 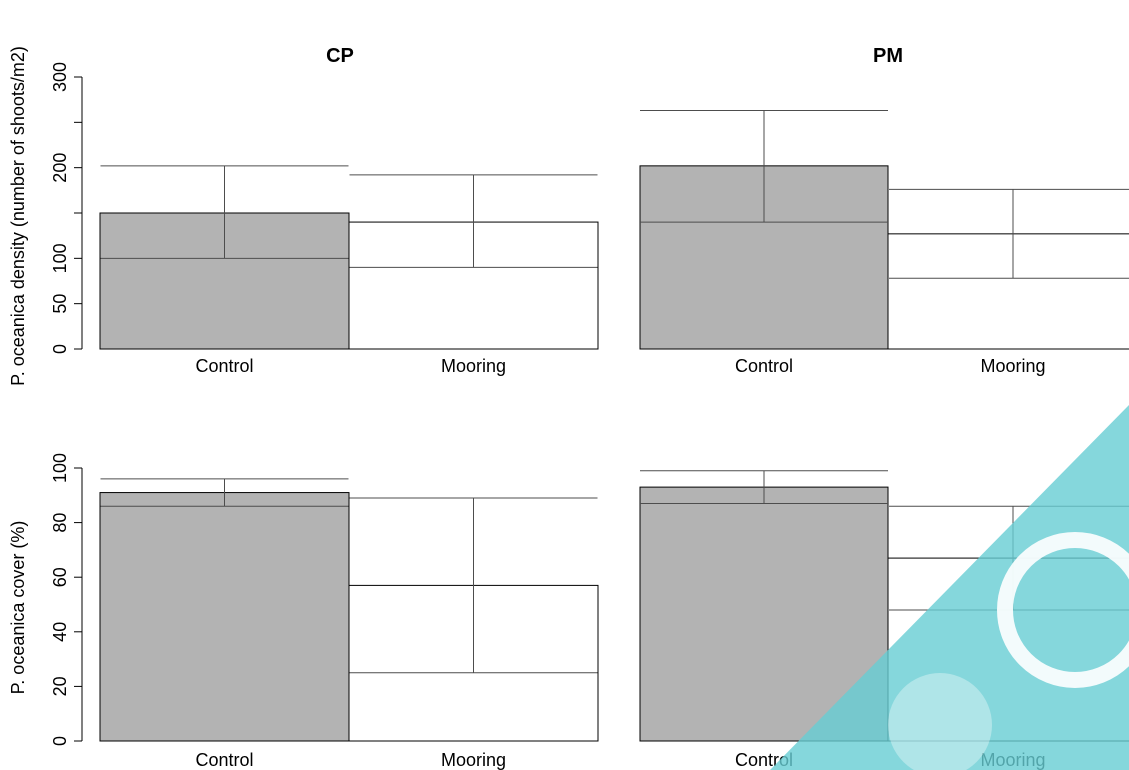 What do you see at coordinates (224, 617) in the screenshot?
I see `bar-control` at bounding box center [224, 617].